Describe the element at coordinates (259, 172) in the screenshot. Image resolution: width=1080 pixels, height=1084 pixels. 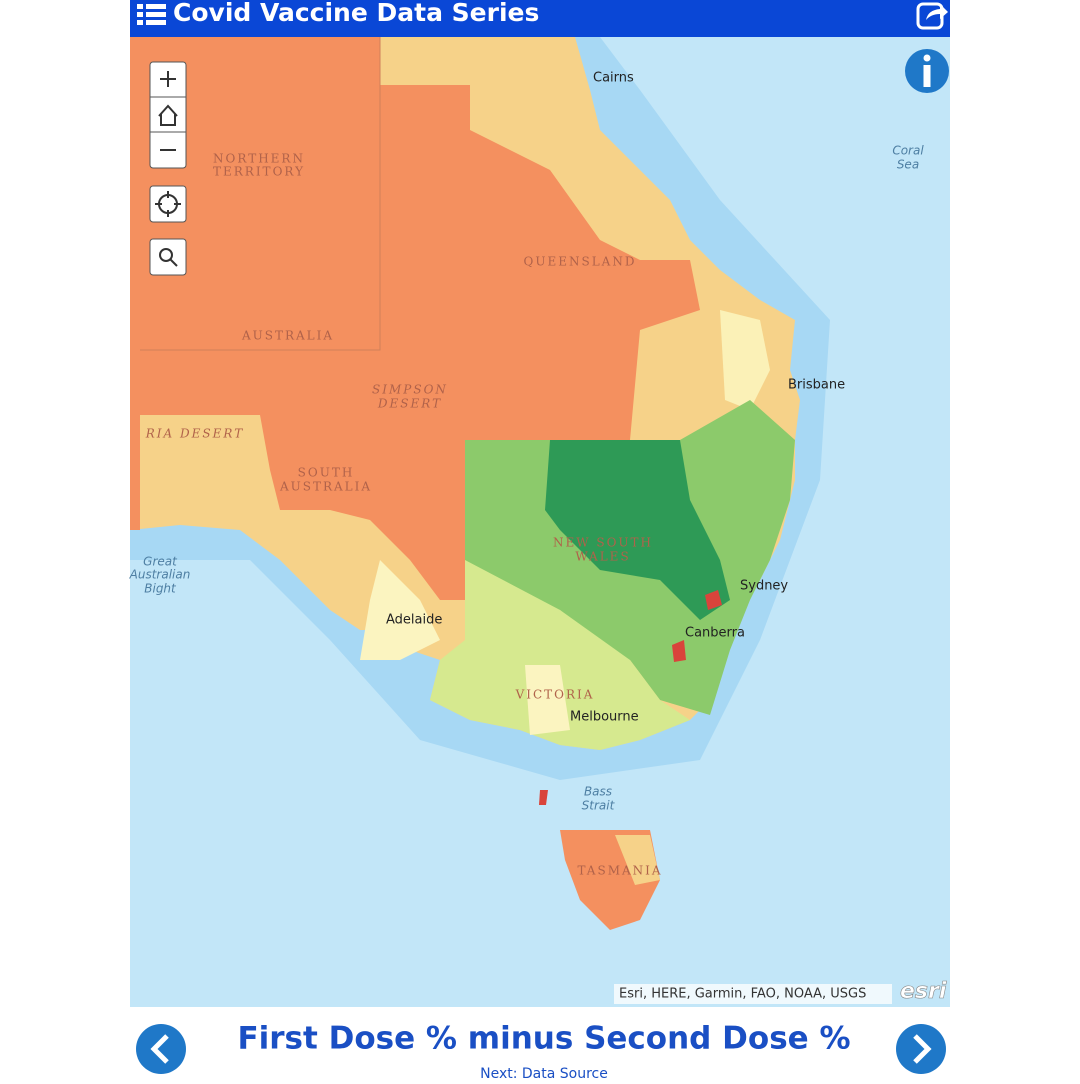
I see `map-label: TERRITORY` at that location.